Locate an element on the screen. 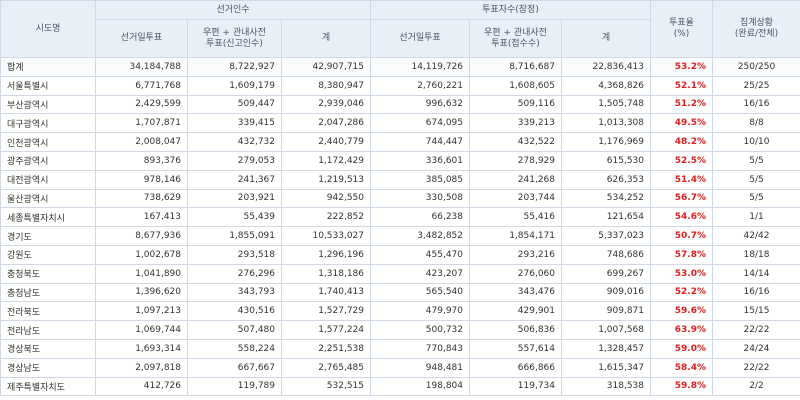 This screenshot has width=800, height=400. electors-total-cell: 10,533,027 is located at coordinates (326, 236).